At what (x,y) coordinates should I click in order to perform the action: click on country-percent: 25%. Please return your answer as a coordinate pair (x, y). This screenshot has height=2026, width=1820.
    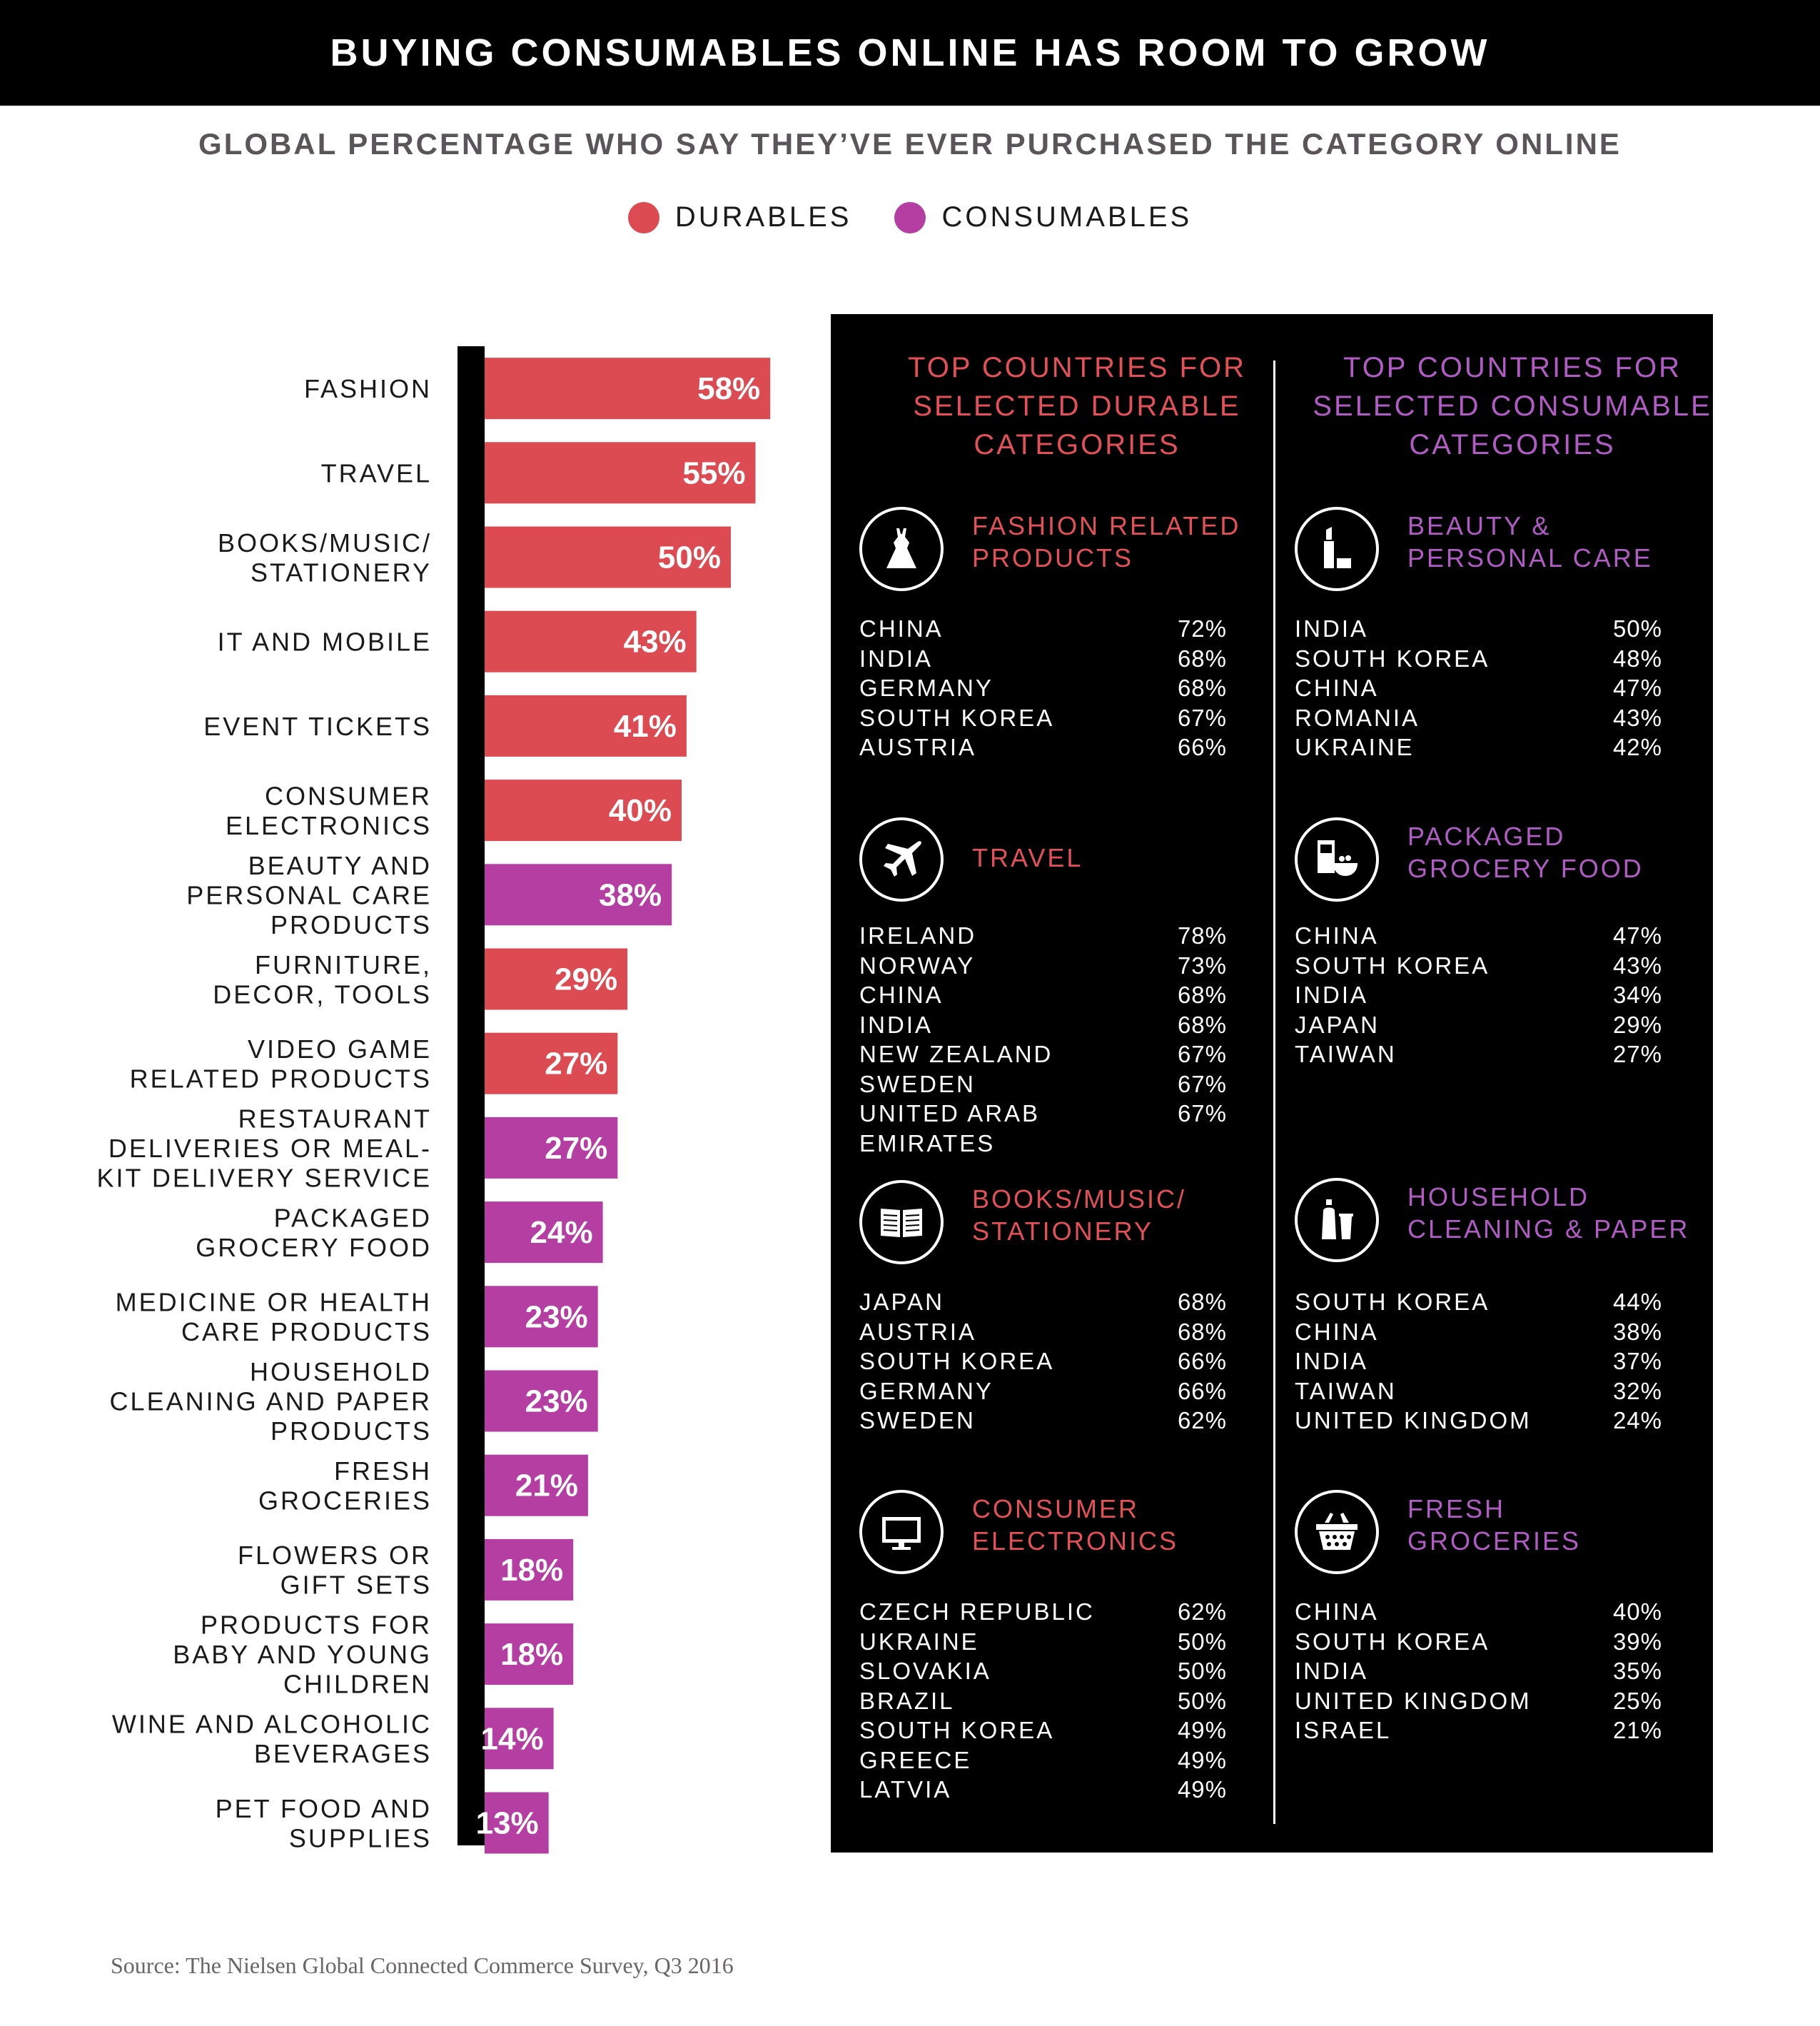
    Looking at the image, I should click on (1637, 1700).